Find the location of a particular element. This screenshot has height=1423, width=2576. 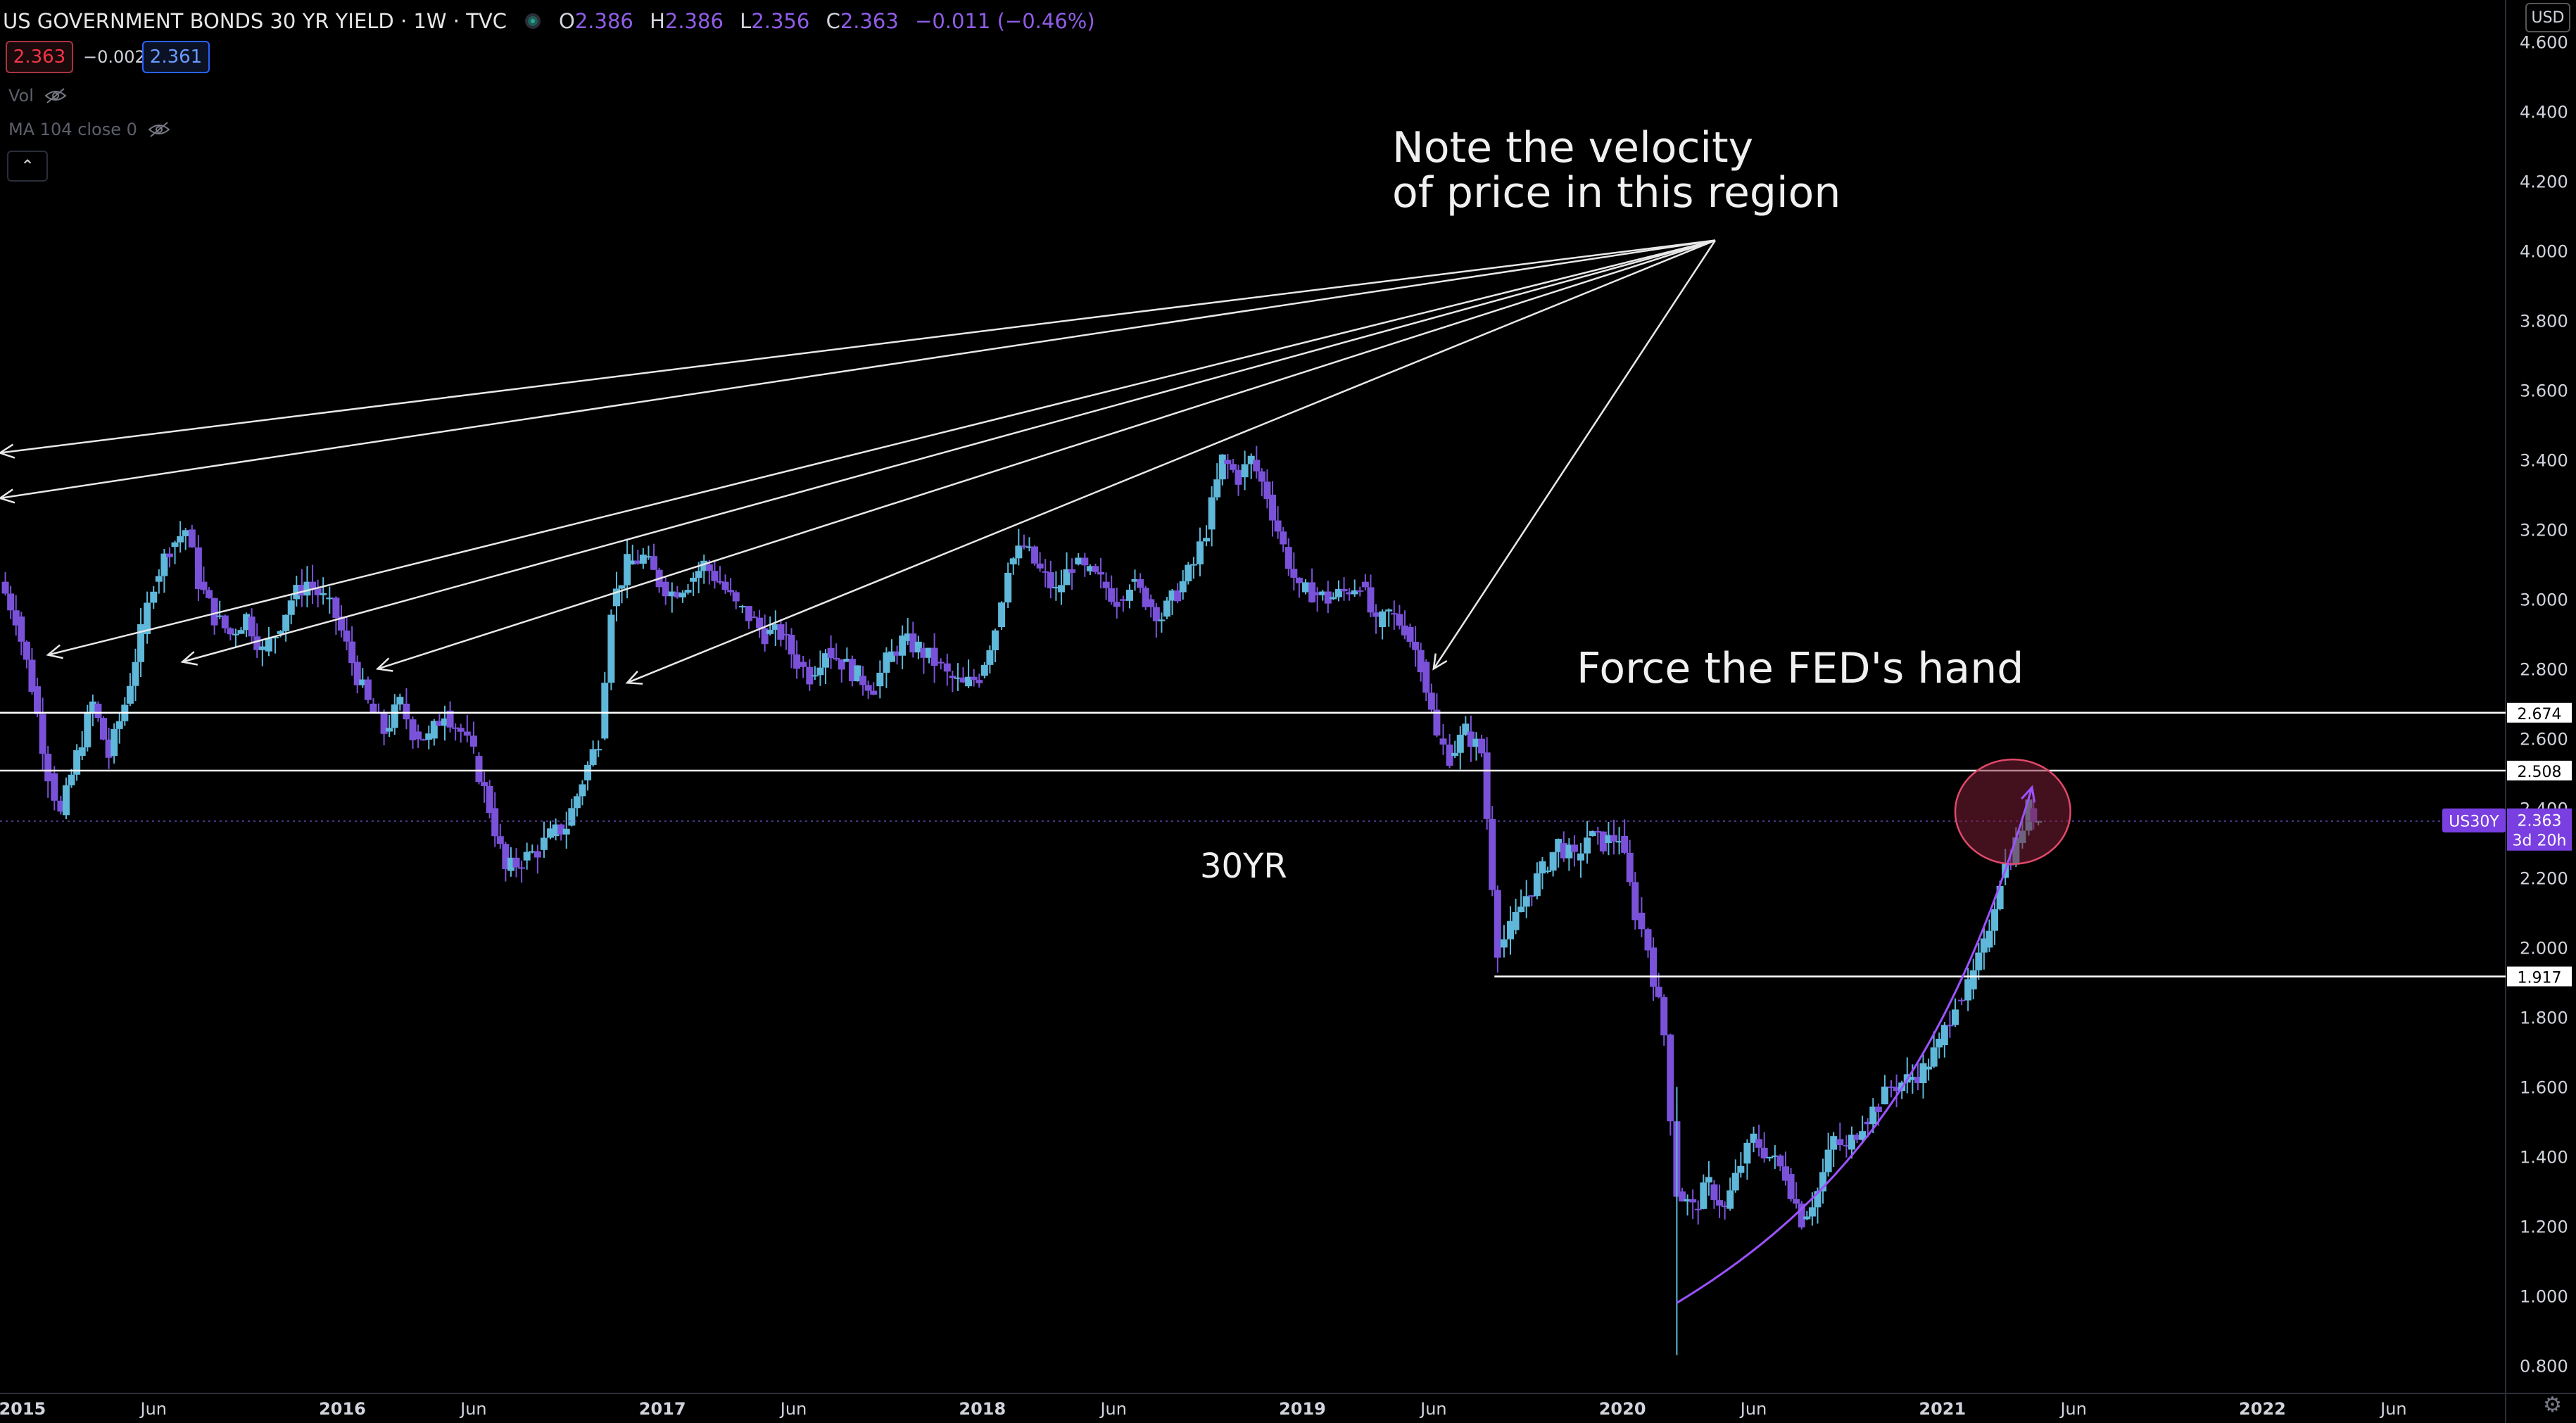

collapse-legend-button: ⌃ is located at coordinates (27, 166).